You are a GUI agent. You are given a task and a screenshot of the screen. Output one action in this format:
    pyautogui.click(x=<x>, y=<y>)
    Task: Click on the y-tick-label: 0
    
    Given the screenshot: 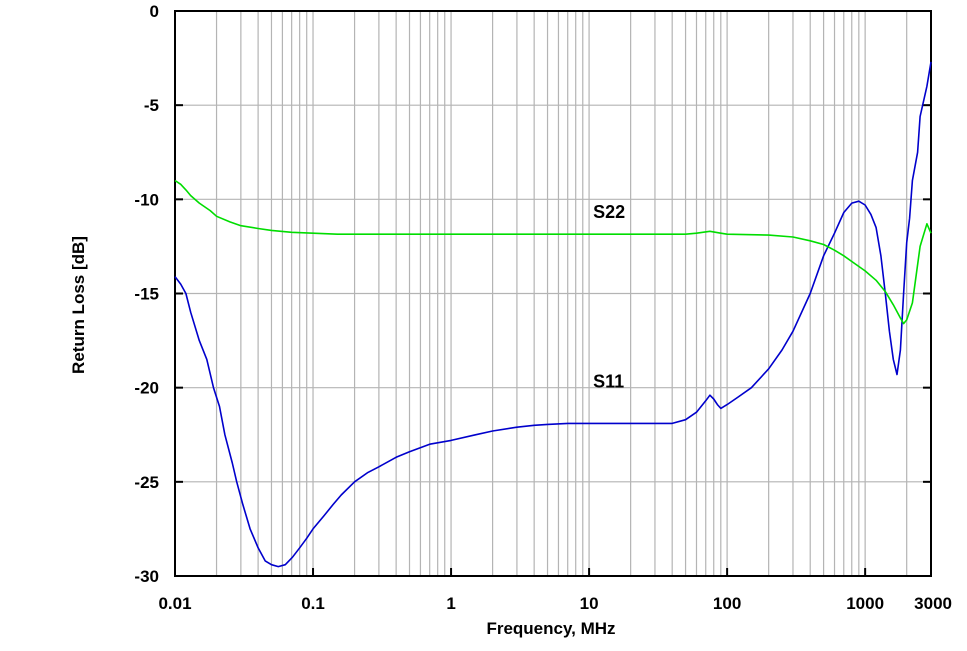 What is the action you would take?
    pyautogui.click(x=154, y=11)
    